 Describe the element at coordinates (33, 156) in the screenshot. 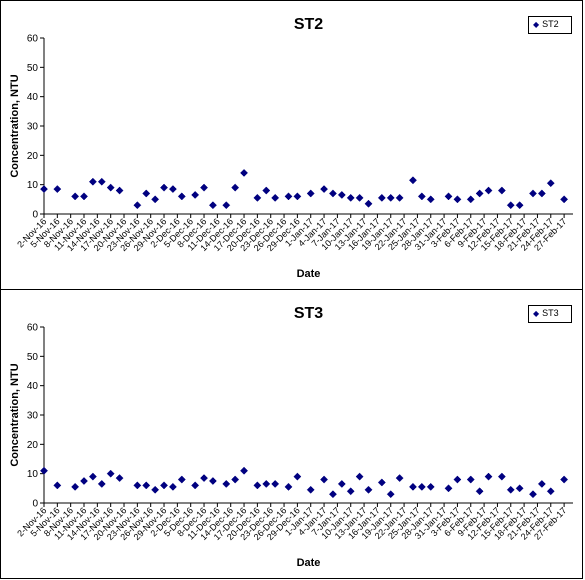

I see `y-tick-label: 20` at that location.